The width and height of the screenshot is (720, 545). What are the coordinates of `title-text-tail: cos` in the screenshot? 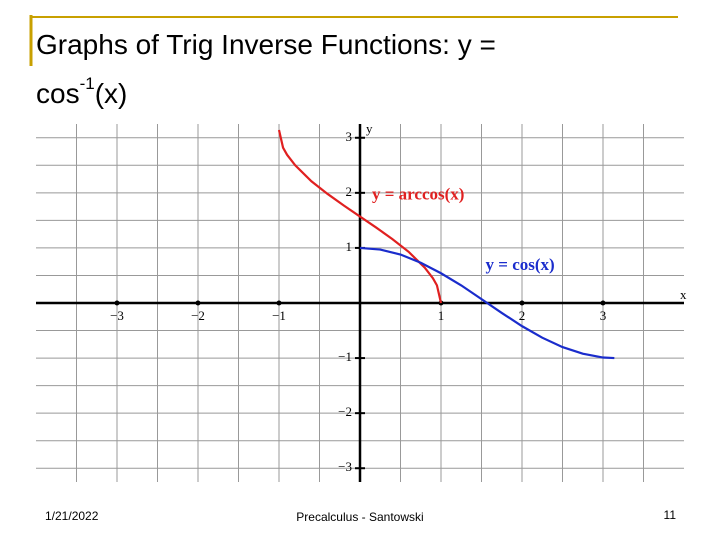 It's located at (58, 93).